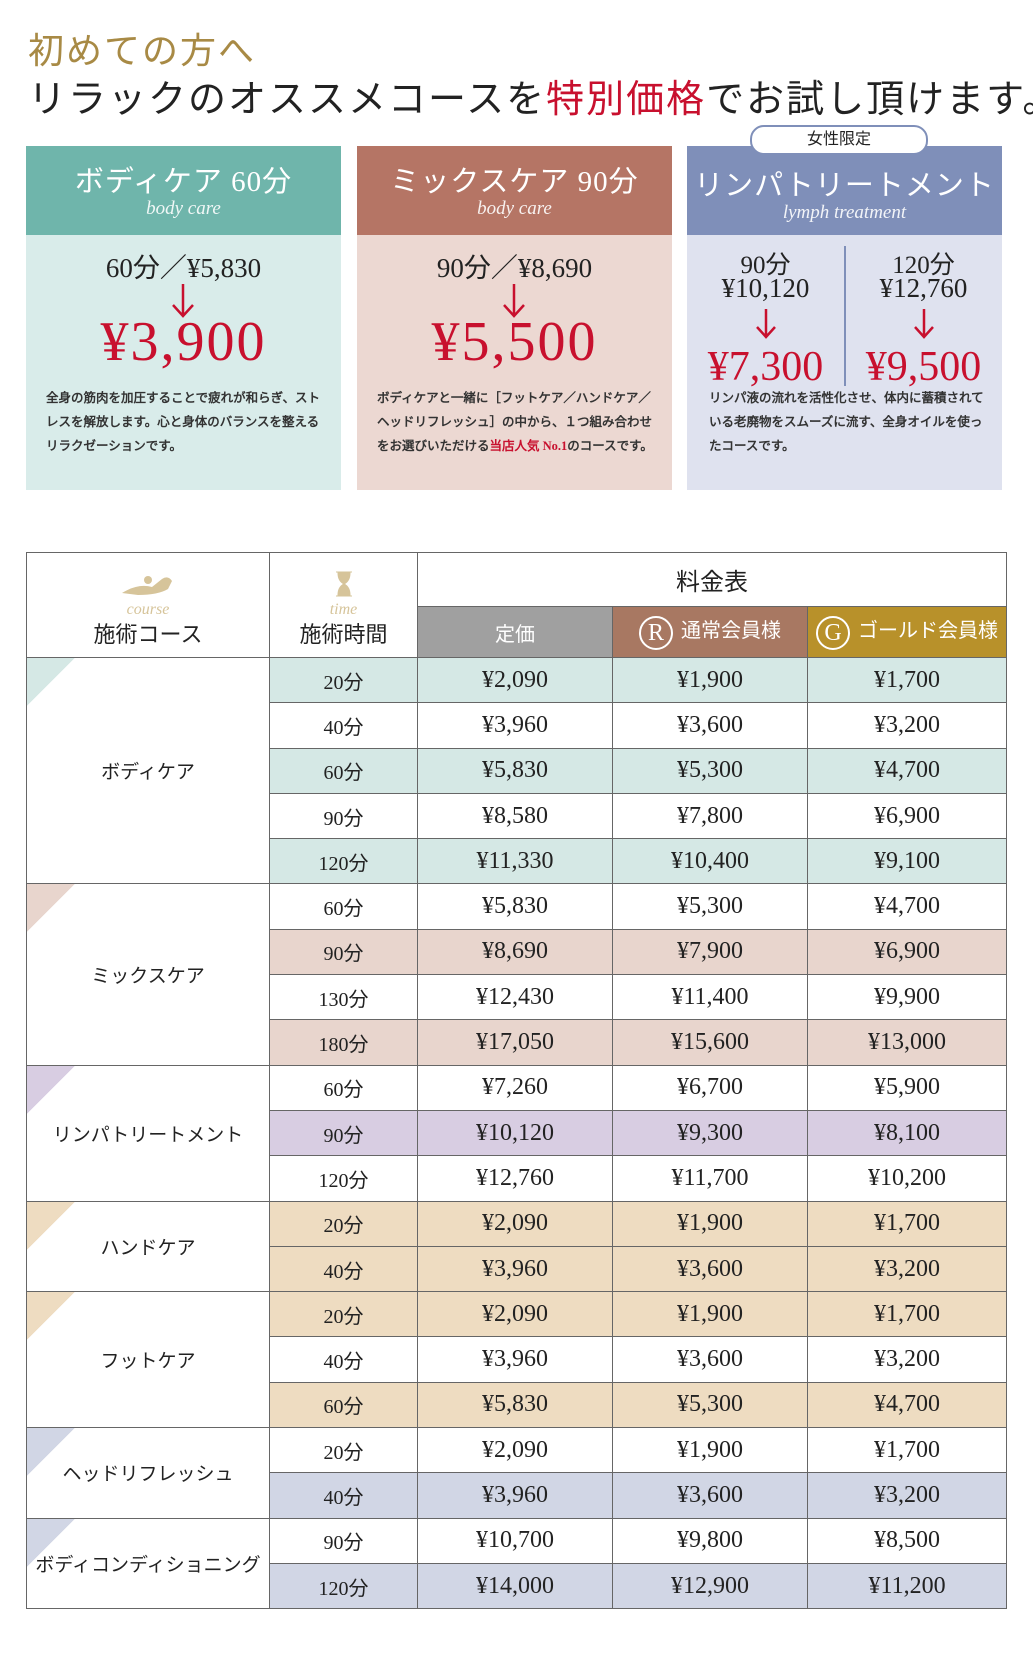 This screenshot has height=1665, width=1033. What do you see at coordinates (183, 342) in the screenshot?
I see `sale-price: ¥3,900` at bounding box center [183, 342].